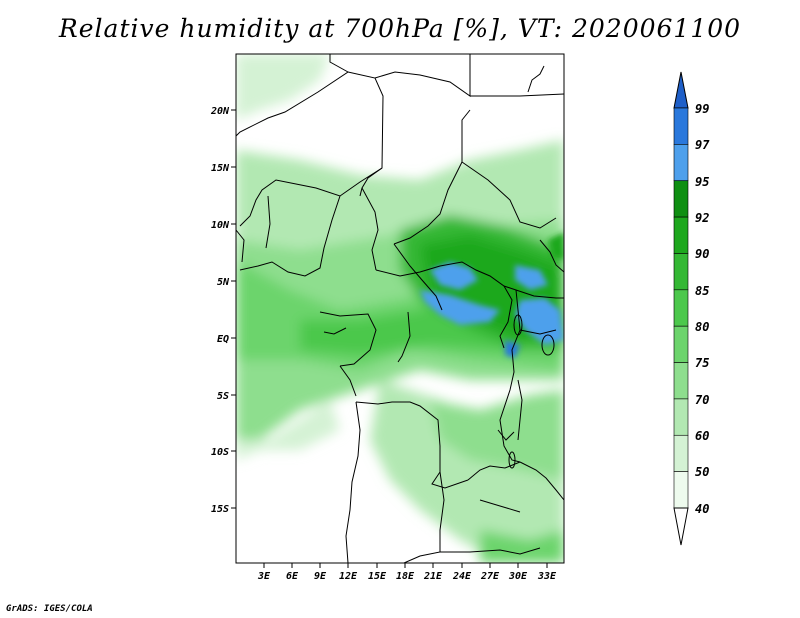 Image resolution: width=800 pixels, height=618 pixels. Describe the element at coordinates (264, 576) in the screenshot. I see `lon-tick: 3E` at that location.